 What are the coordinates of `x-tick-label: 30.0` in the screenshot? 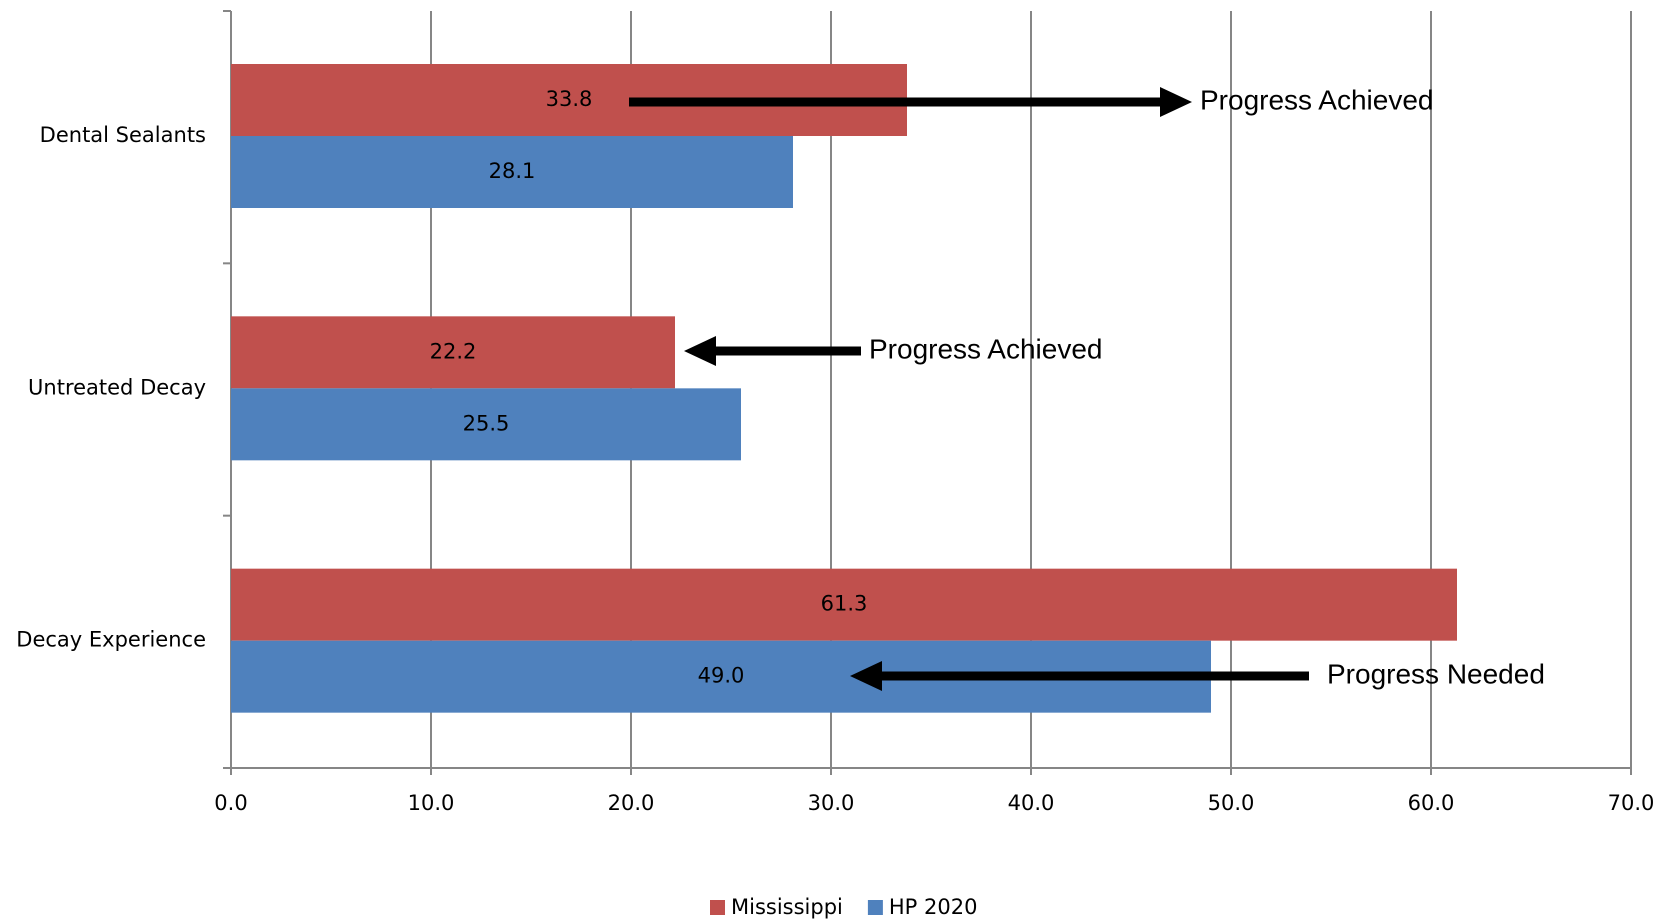 It's located at (831, 803).